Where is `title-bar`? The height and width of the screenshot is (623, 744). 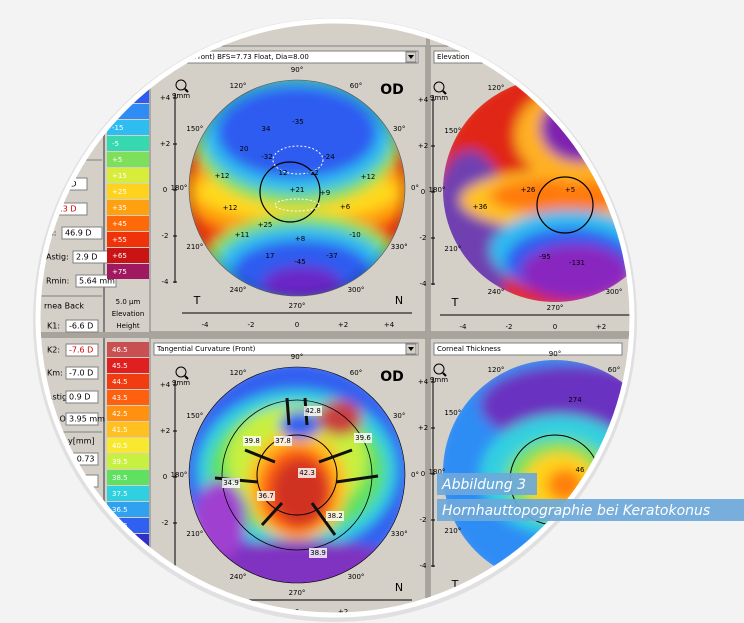 title-bar is located at coordinates (286, 349).